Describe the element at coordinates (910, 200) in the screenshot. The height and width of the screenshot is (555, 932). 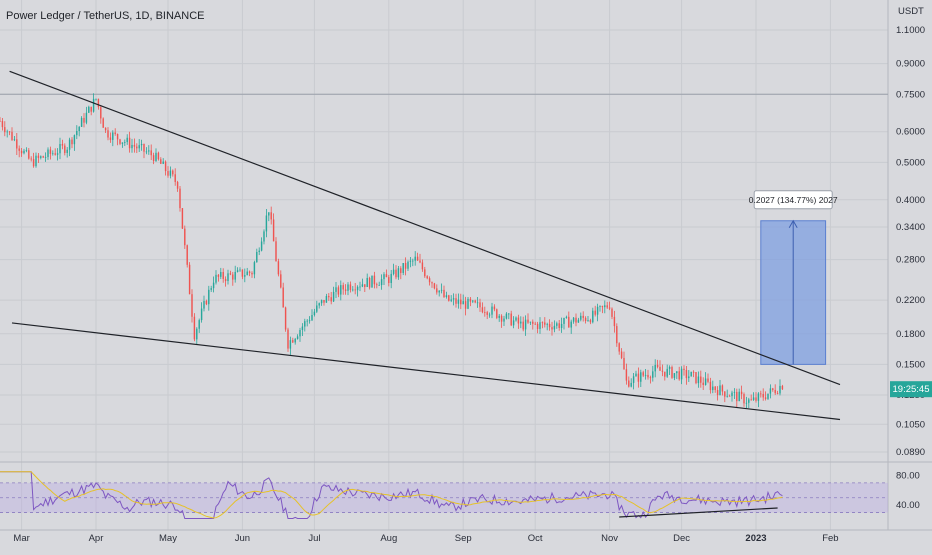
I see `y-tick-label: 0.4000` at that location.